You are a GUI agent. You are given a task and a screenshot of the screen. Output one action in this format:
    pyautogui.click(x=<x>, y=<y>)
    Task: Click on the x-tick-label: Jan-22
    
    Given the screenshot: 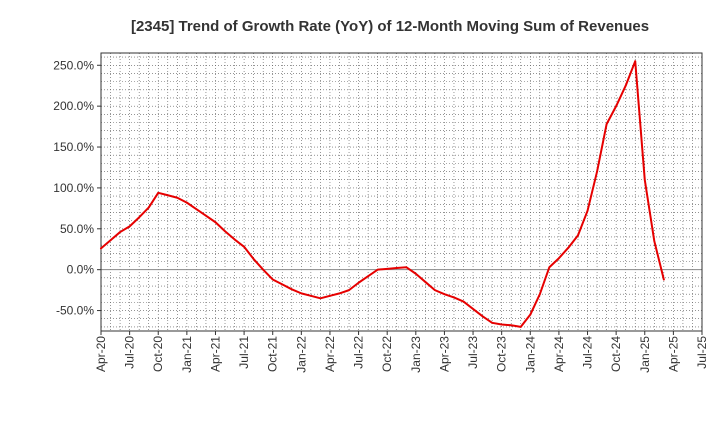 What is the action you would take?
    pyautogui.click(x=301, y=354)
    